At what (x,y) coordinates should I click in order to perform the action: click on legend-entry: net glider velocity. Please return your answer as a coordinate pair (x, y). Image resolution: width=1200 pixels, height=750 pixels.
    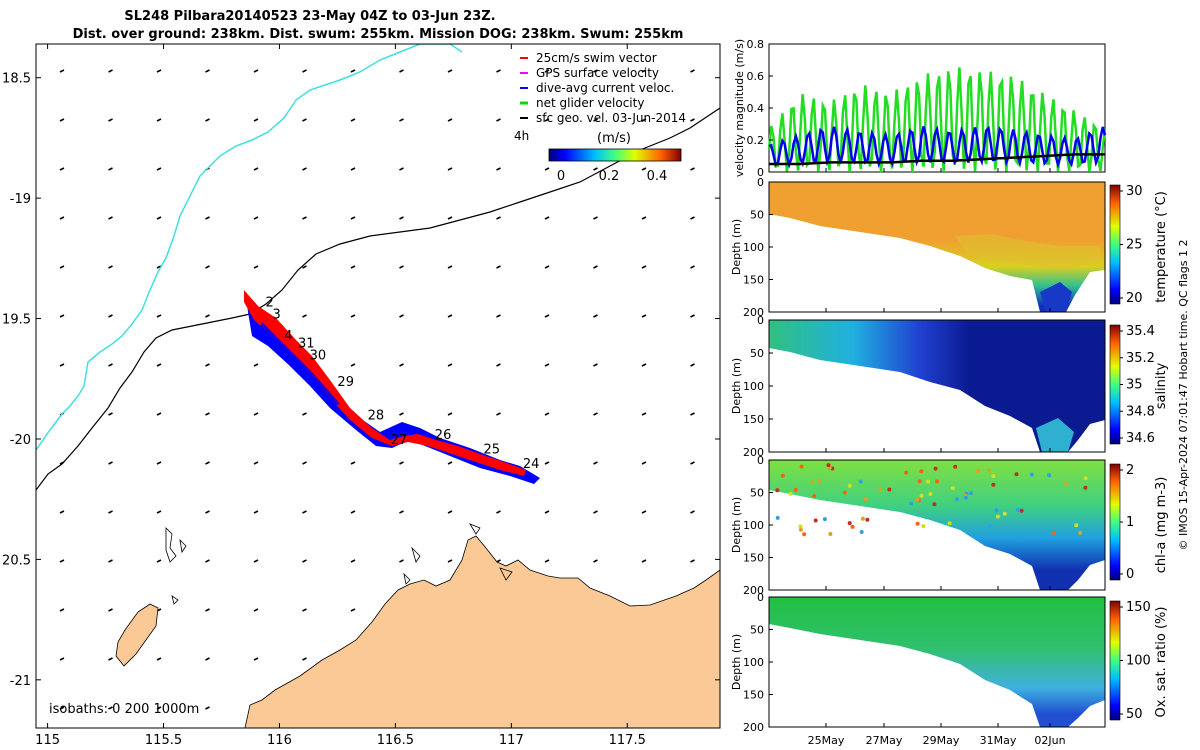
    Looking at the image, I should click on (590, 103).